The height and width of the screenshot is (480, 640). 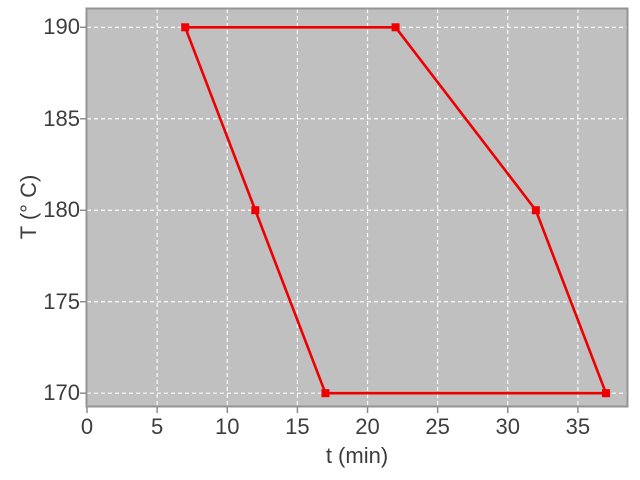 What do you see at coordinates (87, 426) in the screenshot?
I see `x-tick-label: 0` at bounding box center [87, 426].